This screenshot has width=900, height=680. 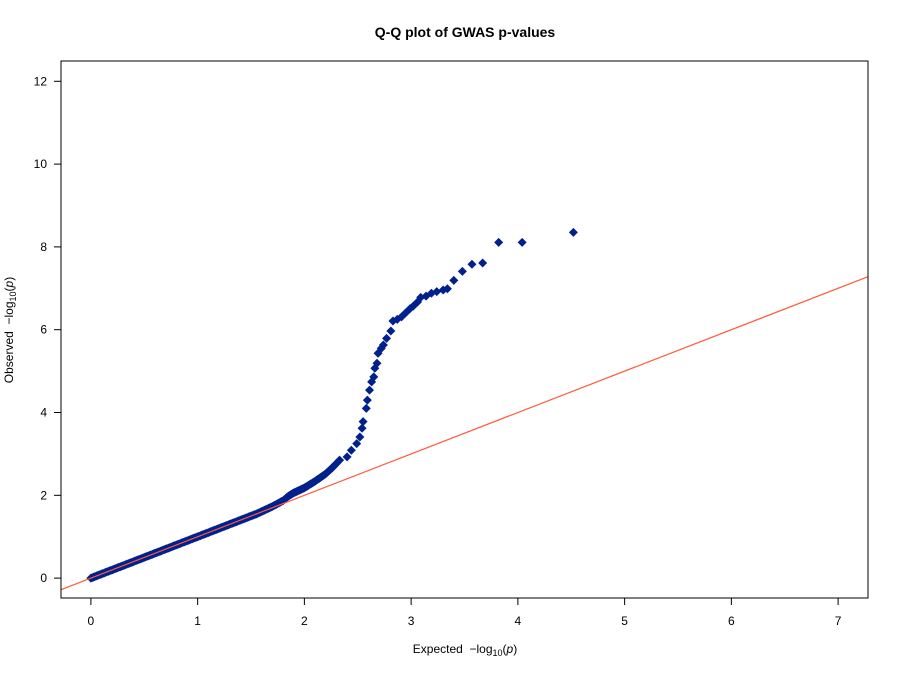 I want to click on x-tick-label: 0, so click(x=91, y=621).